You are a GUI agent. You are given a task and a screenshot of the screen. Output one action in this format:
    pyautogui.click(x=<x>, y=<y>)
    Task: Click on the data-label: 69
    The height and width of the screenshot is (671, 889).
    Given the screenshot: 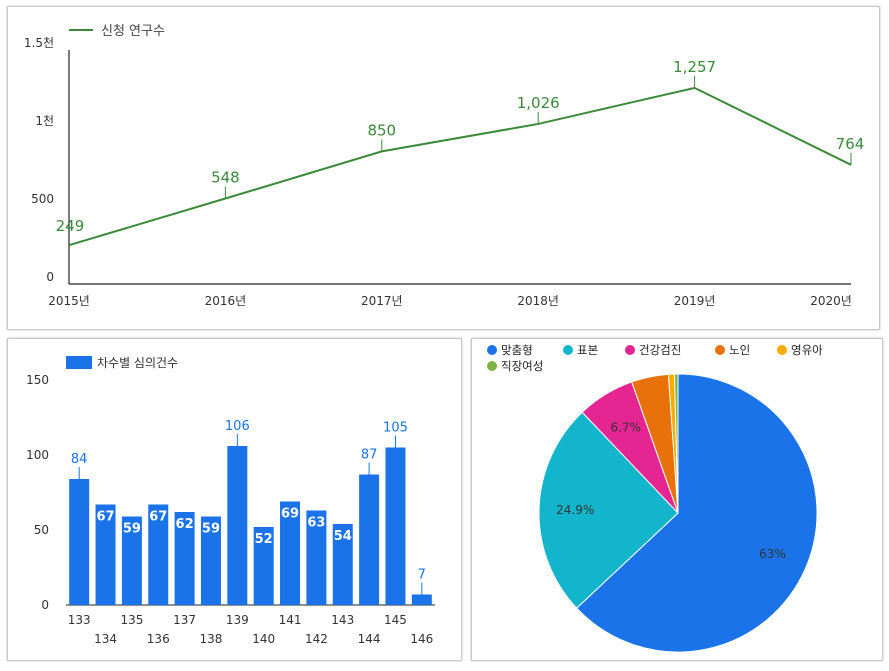 What is the action you would take?
    pyautogui.click(x=290, y=514)
    